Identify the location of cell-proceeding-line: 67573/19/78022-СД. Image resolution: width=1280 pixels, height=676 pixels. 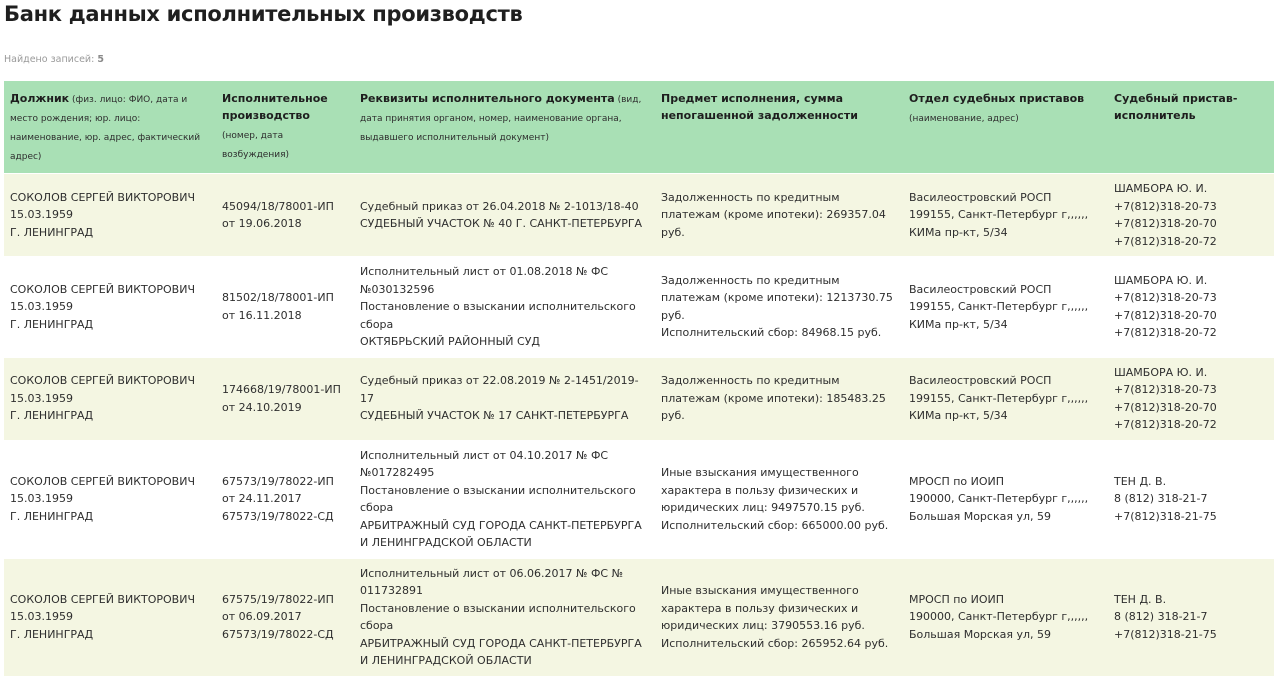
(278, 634).